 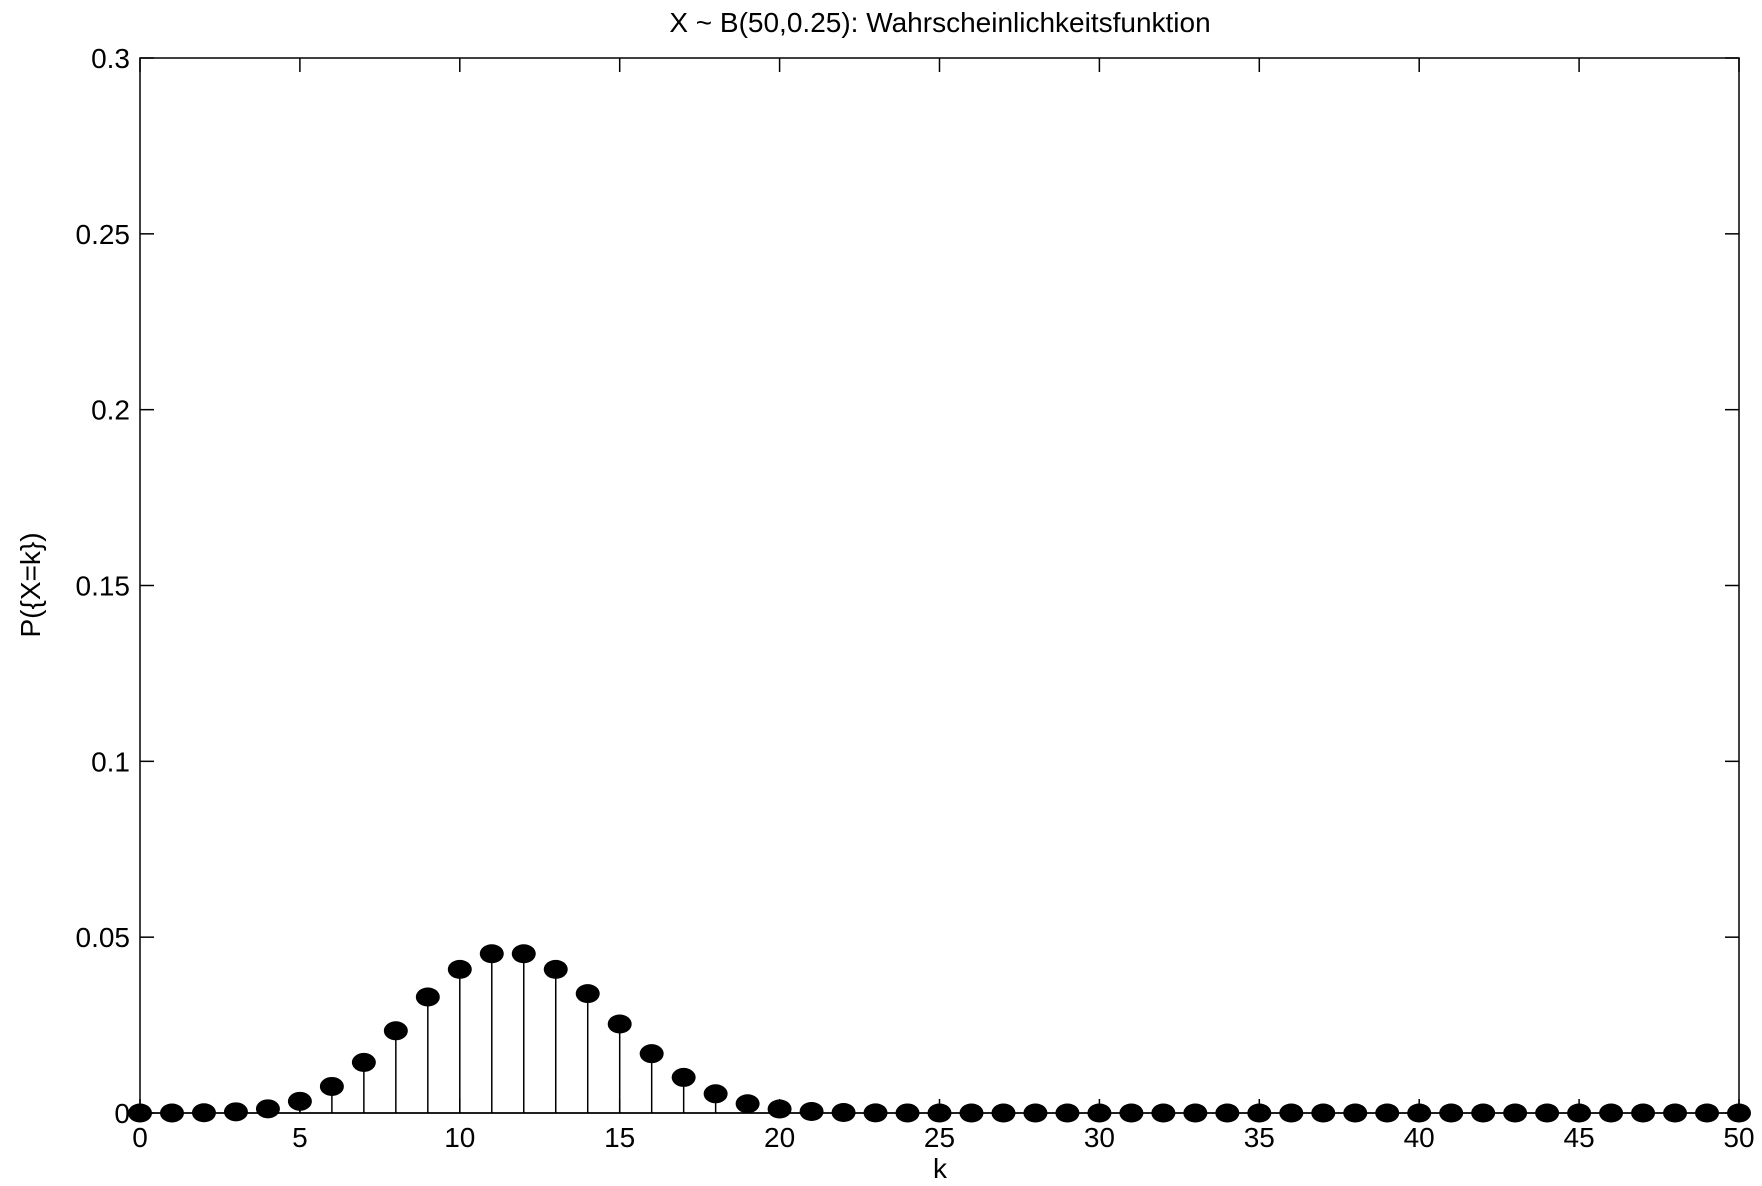 I want to click on x-tick-label: 45, so click(x=1579, y=1137).